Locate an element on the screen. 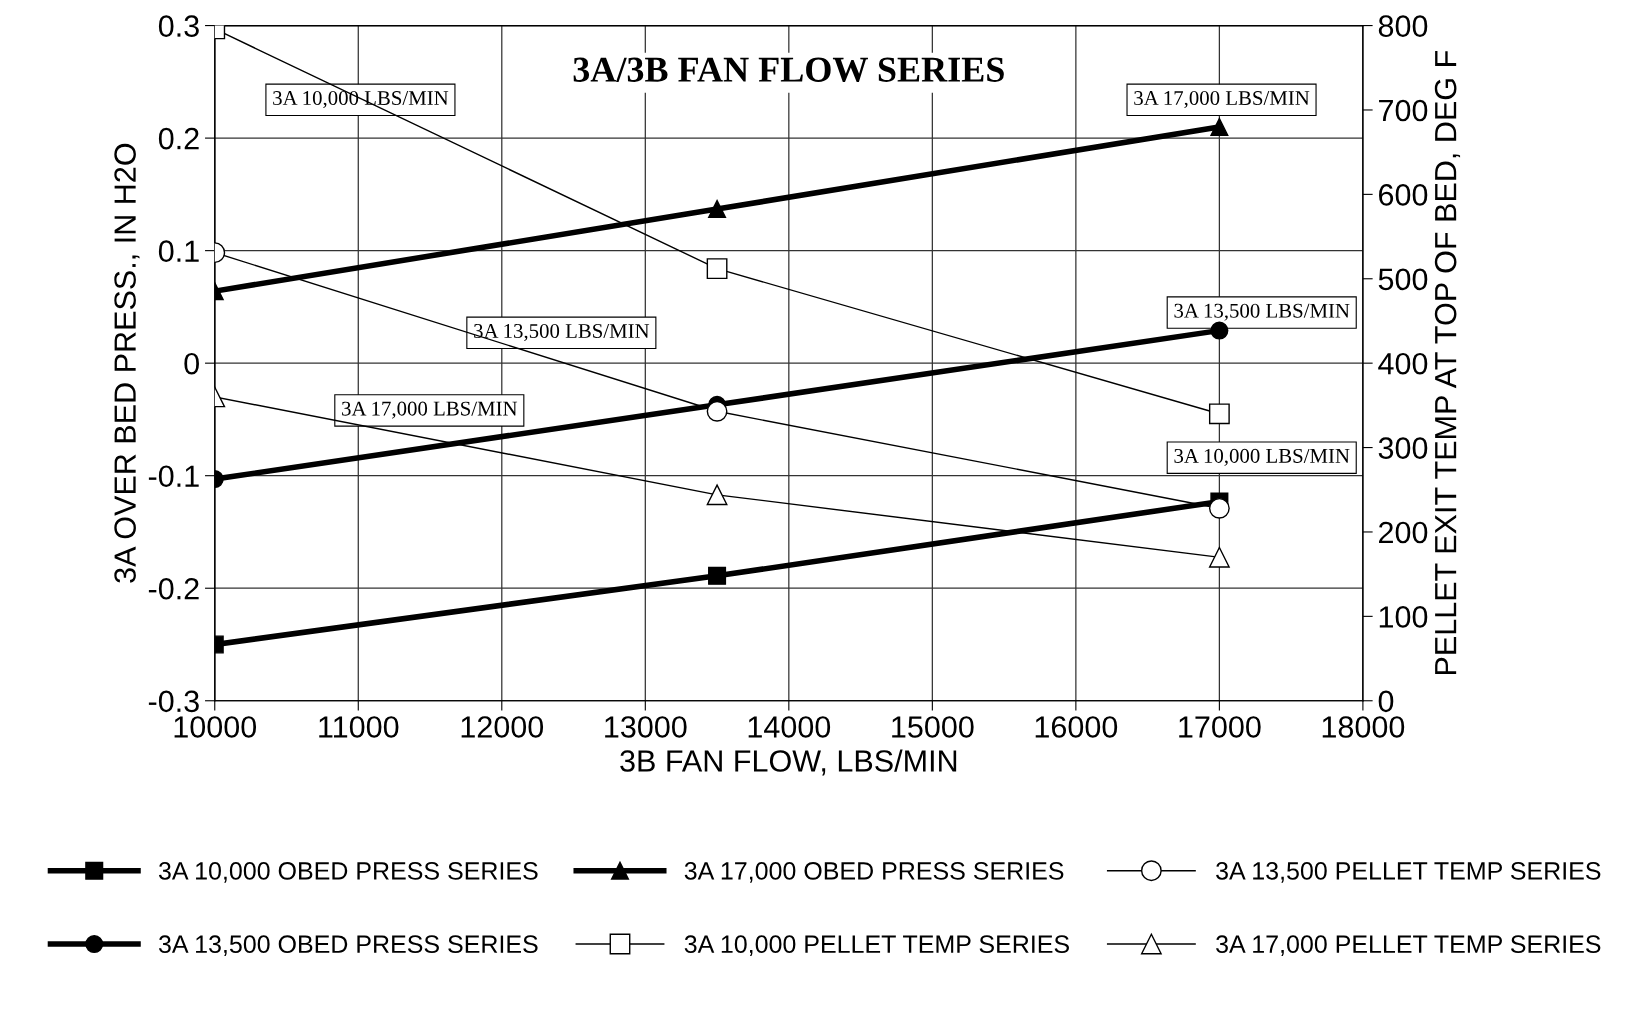 The height and width of the screenshot is (1023, 1652). y-tick-label: -0.2 is located at coordinates (173, 588).